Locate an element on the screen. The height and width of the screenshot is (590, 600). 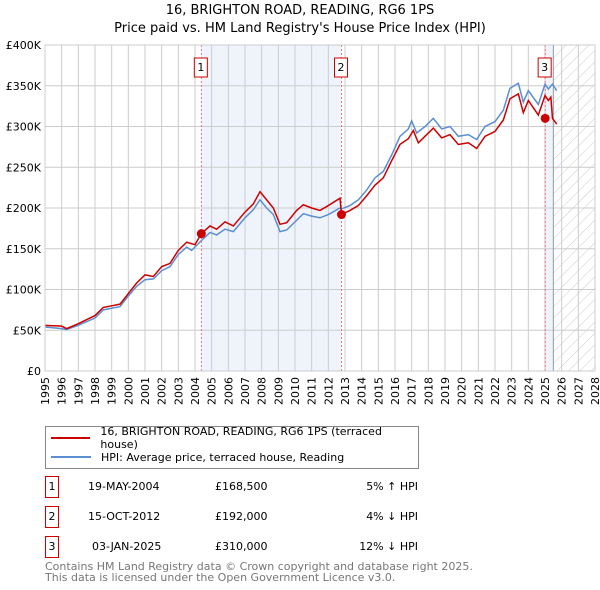
x-tick-label: 2012 is located at coordinates (328, 391).